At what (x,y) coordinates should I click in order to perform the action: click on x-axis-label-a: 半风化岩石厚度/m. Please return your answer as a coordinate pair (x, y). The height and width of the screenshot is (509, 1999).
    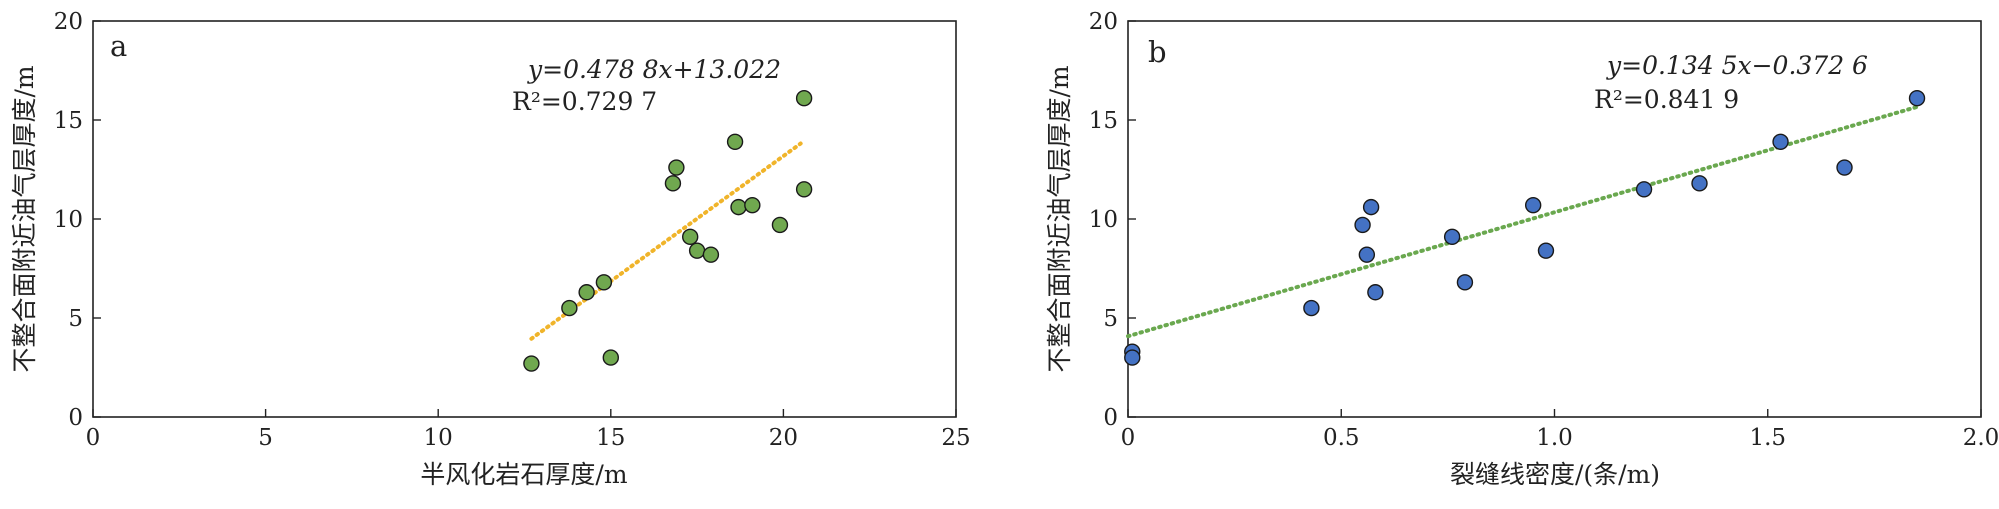
    Looking at the image, I should click on (523, 474).